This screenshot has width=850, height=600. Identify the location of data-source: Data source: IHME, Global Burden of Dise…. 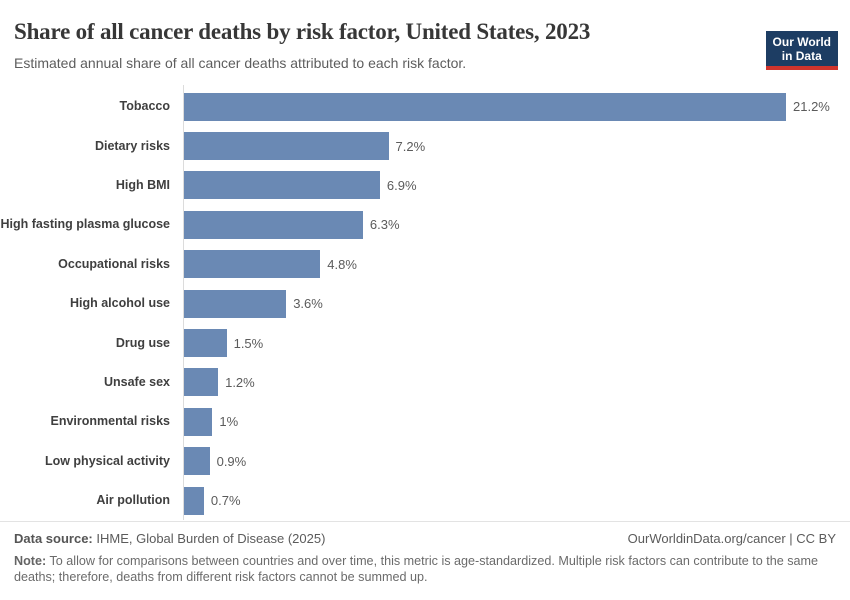
(169, 539).